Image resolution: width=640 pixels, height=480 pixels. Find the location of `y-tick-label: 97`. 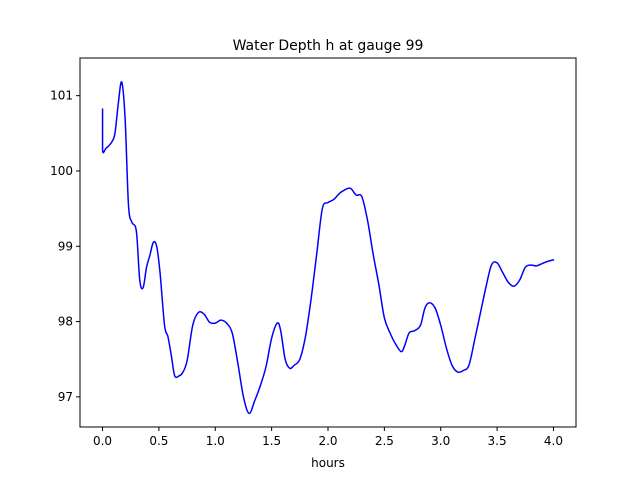

y-tick-label: 97 is located at coordinates (65, 397).